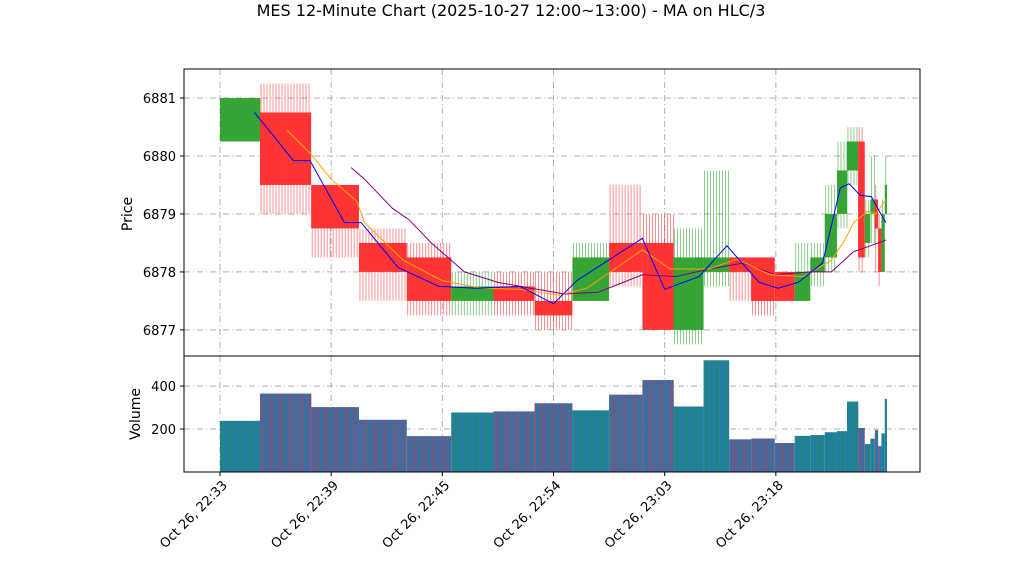 This screenshot has width=1022, height=579. What do you see at coordinates (193, 514) in the screenshot?
I see `x-tick-label: Oct 26, 22:33` at bounding box center [193, 514].